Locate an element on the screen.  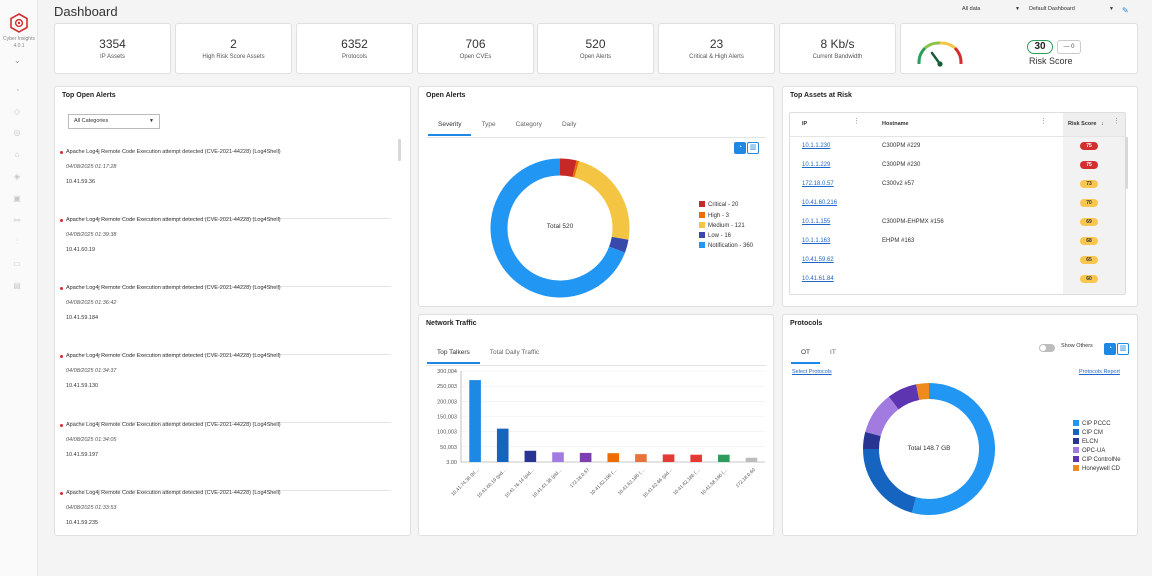
donut-slice-high is located at coordinates (576, 169).